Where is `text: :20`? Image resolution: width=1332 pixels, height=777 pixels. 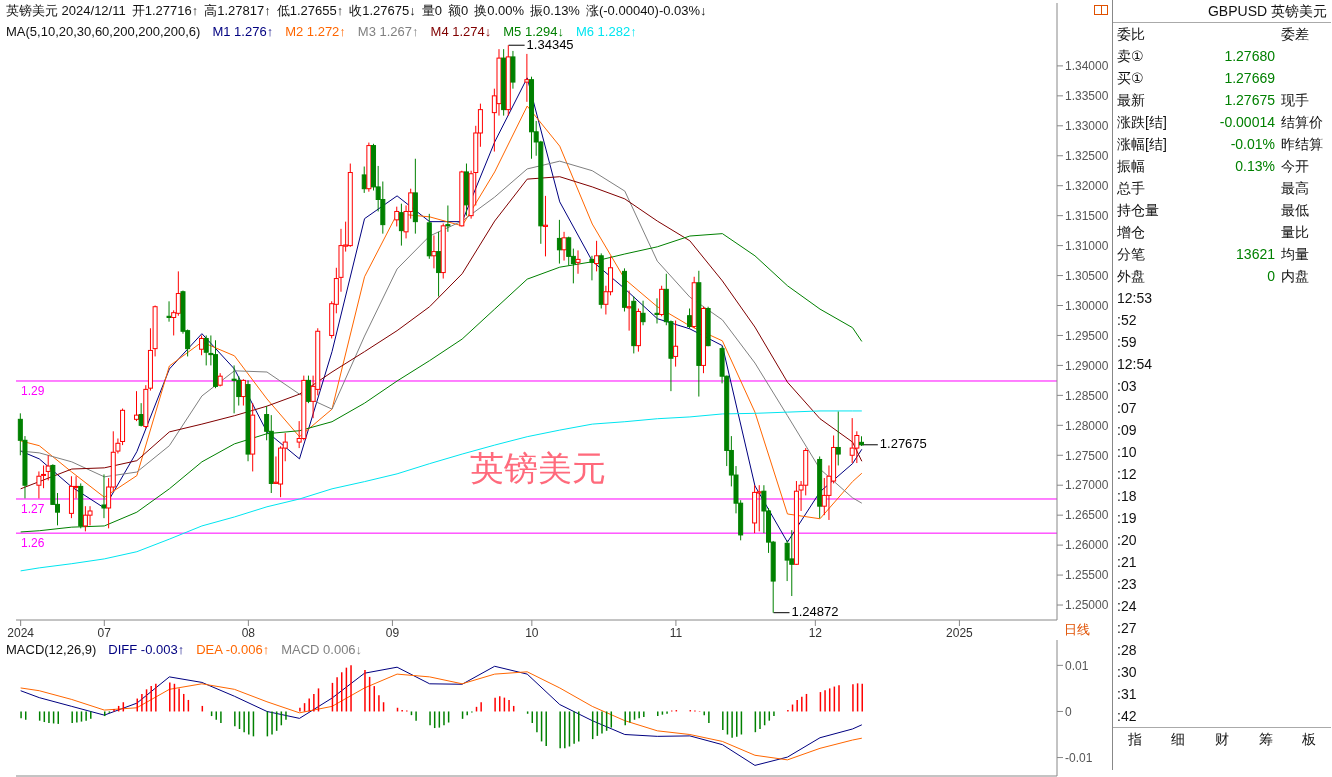
text: :20 is located at coordinates (1127, 540).